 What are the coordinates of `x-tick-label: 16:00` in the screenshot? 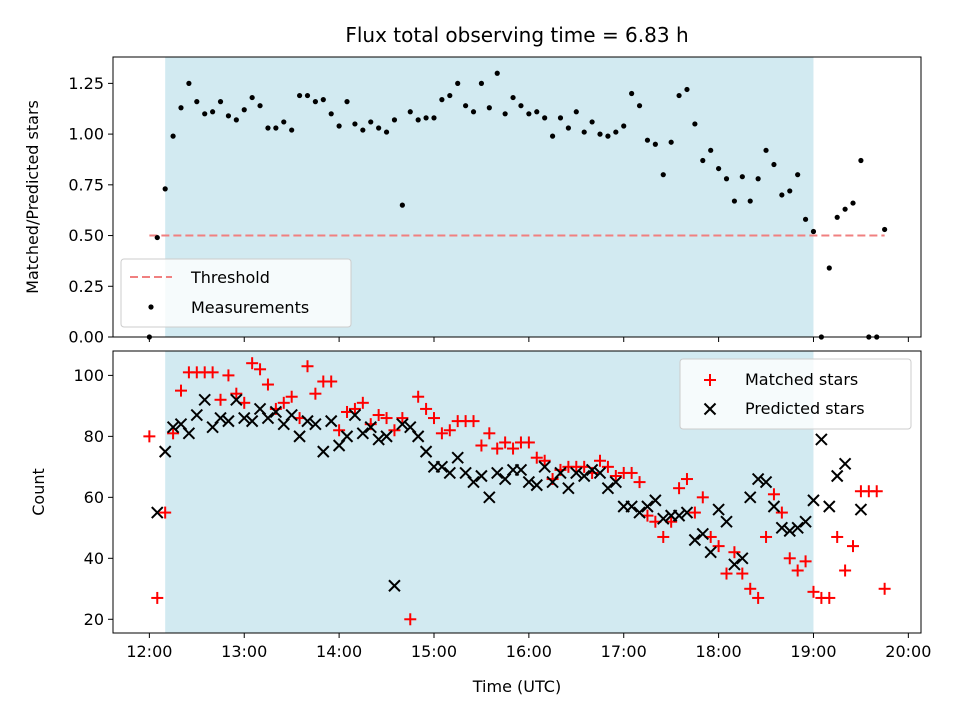 It's located at (529, 651).